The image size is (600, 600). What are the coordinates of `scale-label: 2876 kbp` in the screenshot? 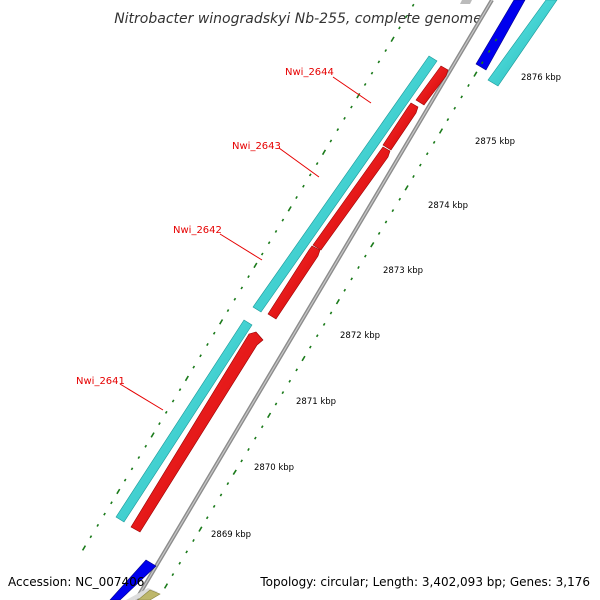 It's located at (541, 78).